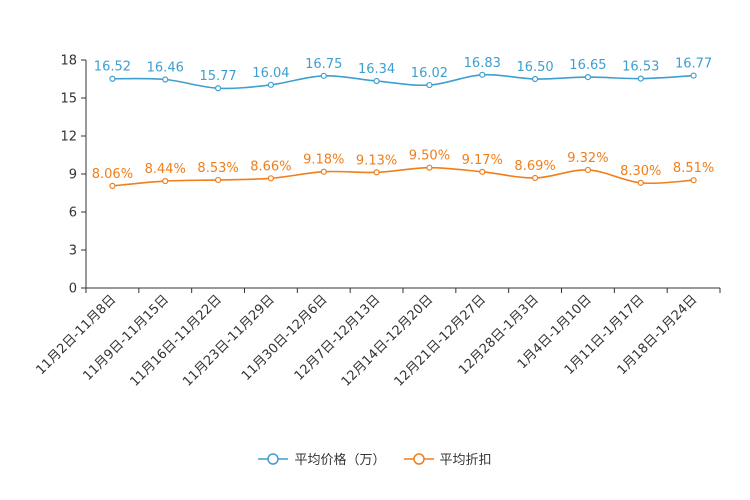  What do you see at coordinates (693, 168) in the screenshot?
I see `data-label: 8.51%` at bounding box center [693, 168].